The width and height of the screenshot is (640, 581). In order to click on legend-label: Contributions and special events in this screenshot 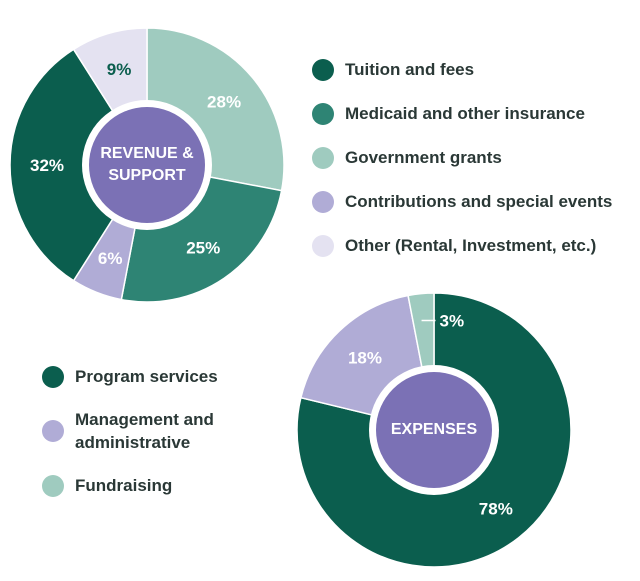, I will do `click(479, 201)`.